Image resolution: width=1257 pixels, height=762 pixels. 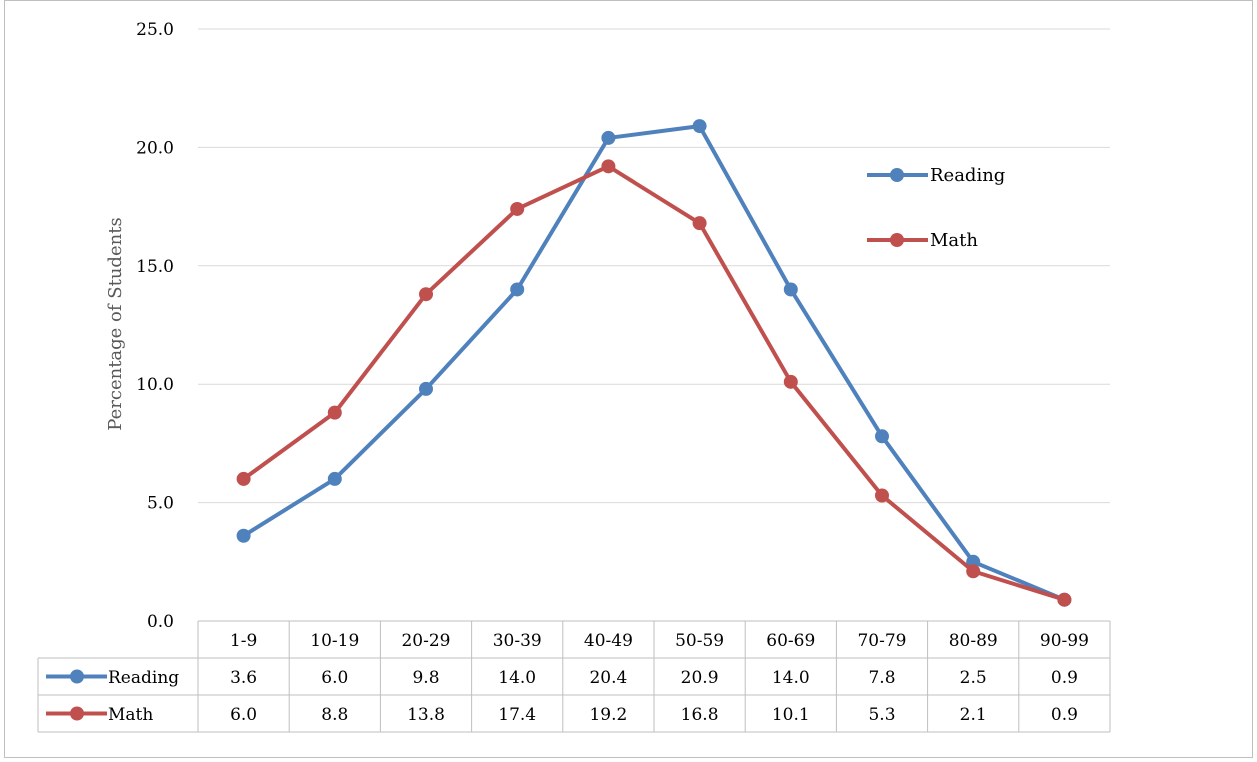 I want to click on table-cell: 20.4, so click(x=608, y=678).